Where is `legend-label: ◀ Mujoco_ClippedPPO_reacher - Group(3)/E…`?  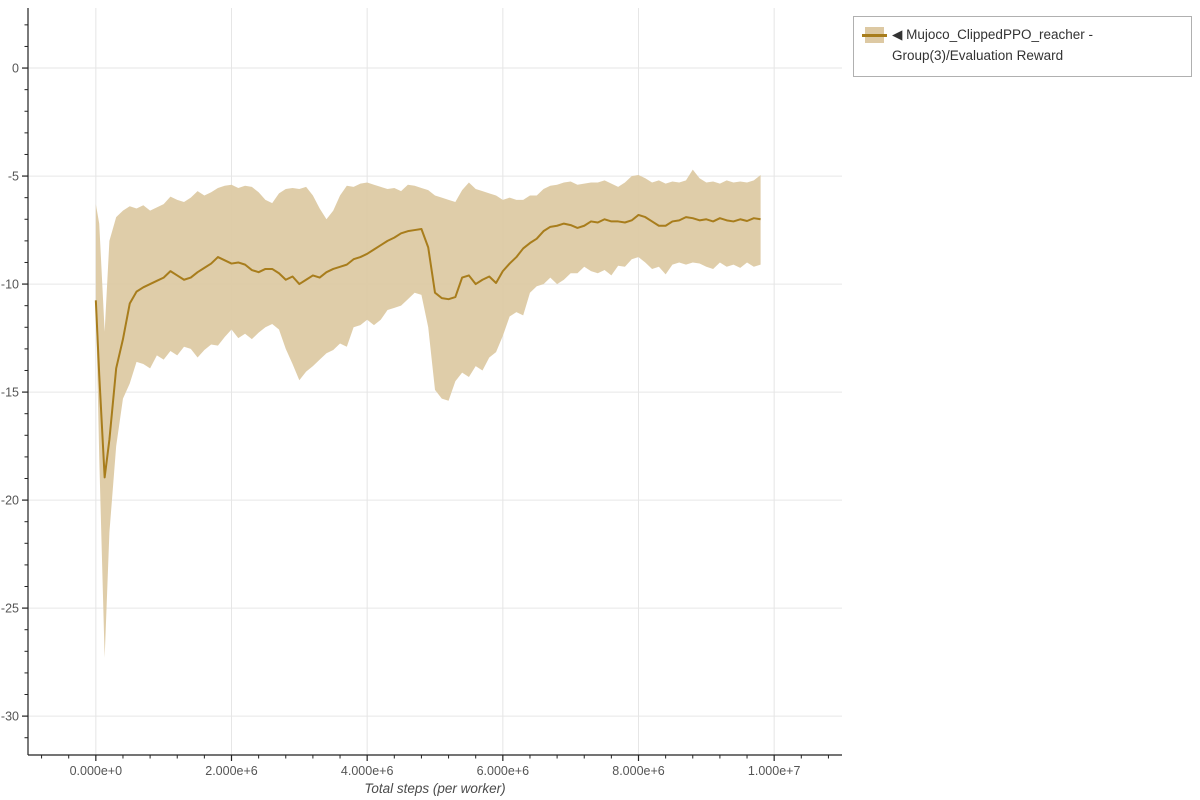
legend-label: ◀ Mujoco_ClippedPPO_reacher - Group(3)/E… is located at coordinates (992, 45).